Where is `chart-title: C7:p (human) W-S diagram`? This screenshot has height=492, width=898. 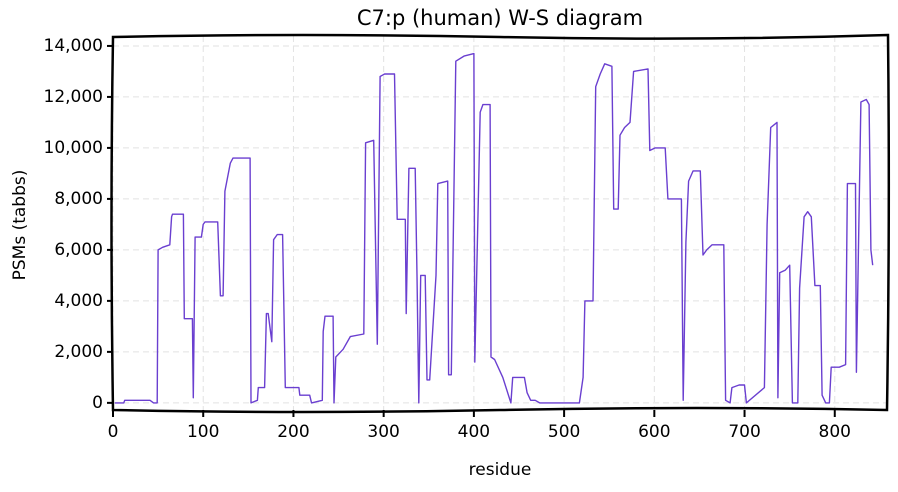 chart-title: C7:p (human) W-S diagram is located at coordinates (500, 18).